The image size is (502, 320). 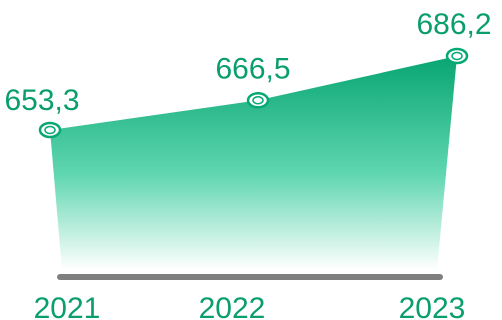 What do you see at coordinates (252, 68) in the screenshot?
I see `value-label: 666,5` at bounding box center [252, 68].